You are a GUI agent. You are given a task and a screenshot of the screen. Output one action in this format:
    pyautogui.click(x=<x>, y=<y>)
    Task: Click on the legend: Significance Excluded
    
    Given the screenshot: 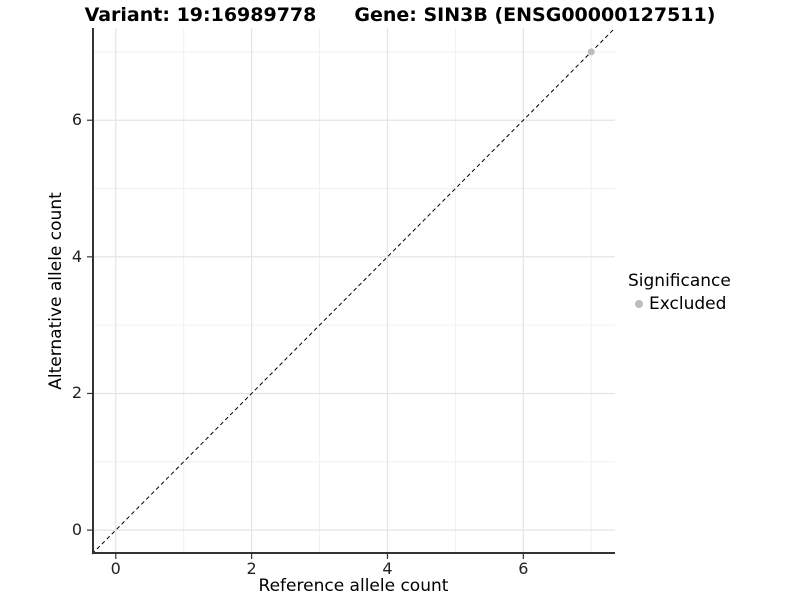 What is the action you would take?
    pyautogui.click(x=679, y=292)
    